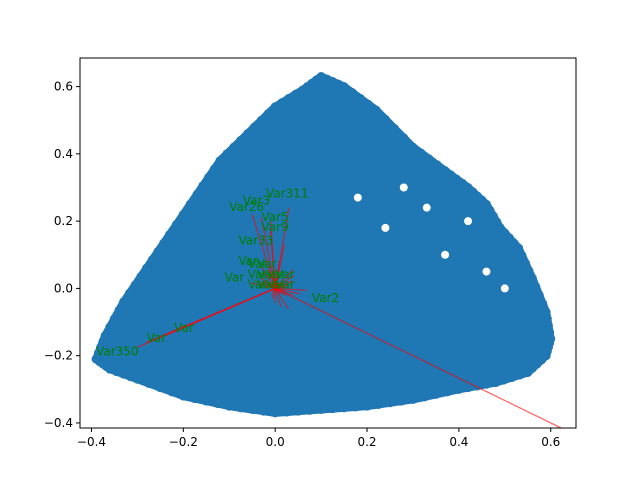  Describe the element at coordinates (91, 442) in the screenshot. I see `x-tick-label: −0.4` at that location.